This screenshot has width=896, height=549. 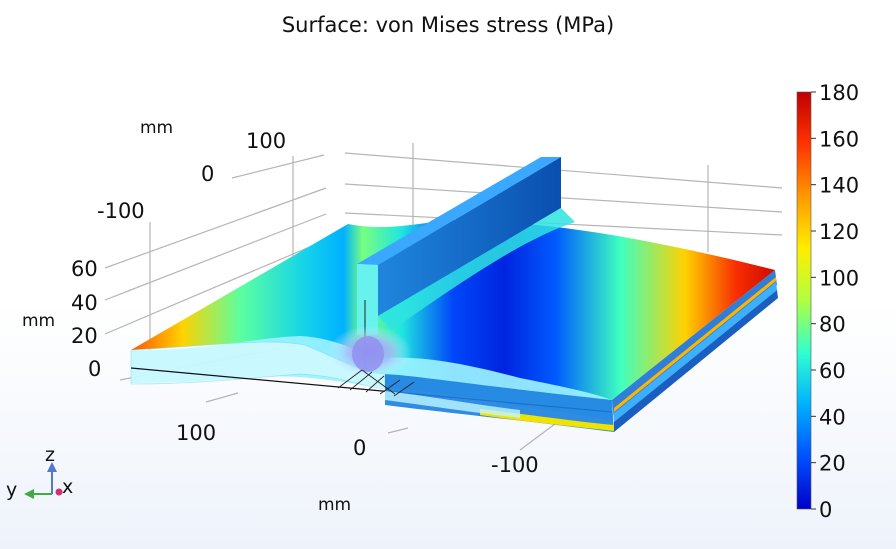 What do you see at coordinates (825, 510) in the screenshot?
I see `colorbar-tick-label: 0` at bounding box center [825, 510].